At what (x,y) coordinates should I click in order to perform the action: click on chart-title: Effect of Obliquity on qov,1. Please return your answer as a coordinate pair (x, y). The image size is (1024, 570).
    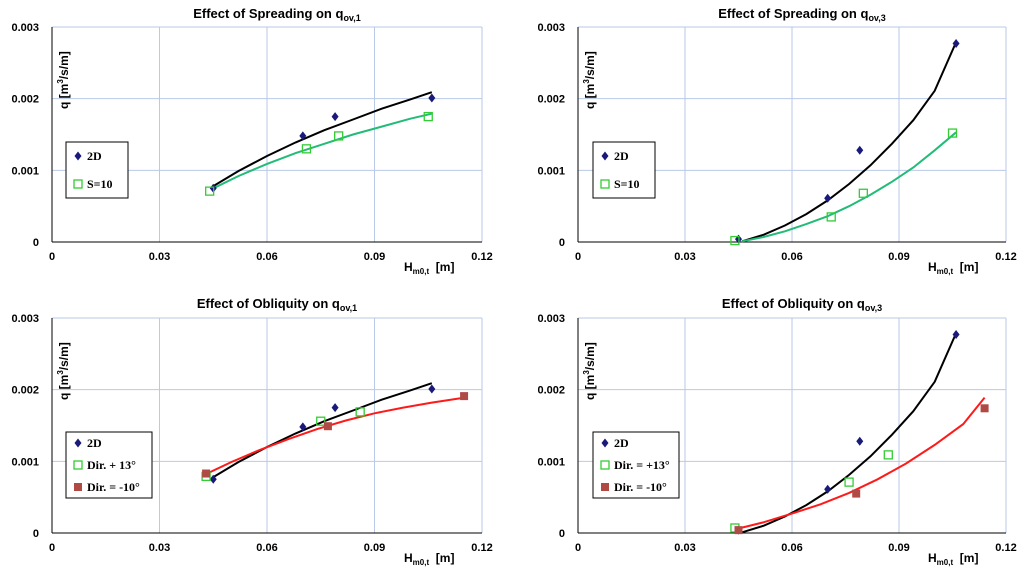
    Looking at the image, I should click on (277, 304).